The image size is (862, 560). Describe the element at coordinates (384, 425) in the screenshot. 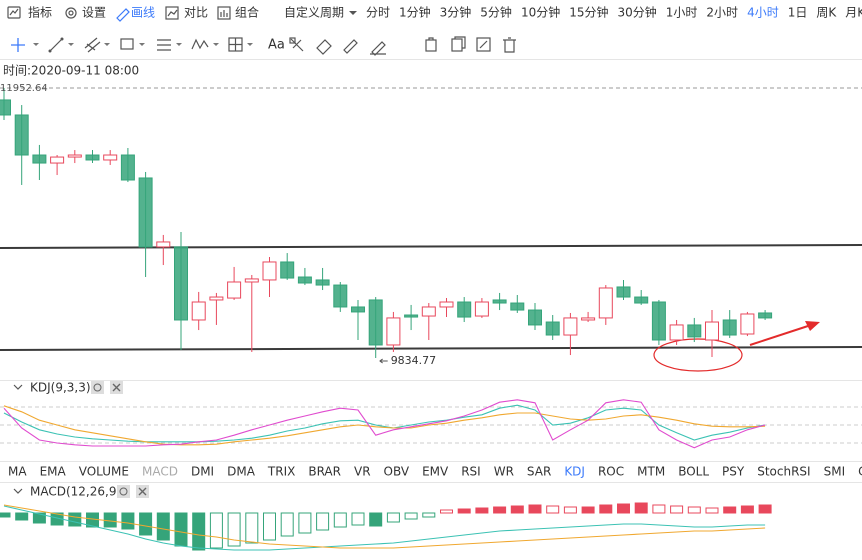

I see `kdj-line` at that location.